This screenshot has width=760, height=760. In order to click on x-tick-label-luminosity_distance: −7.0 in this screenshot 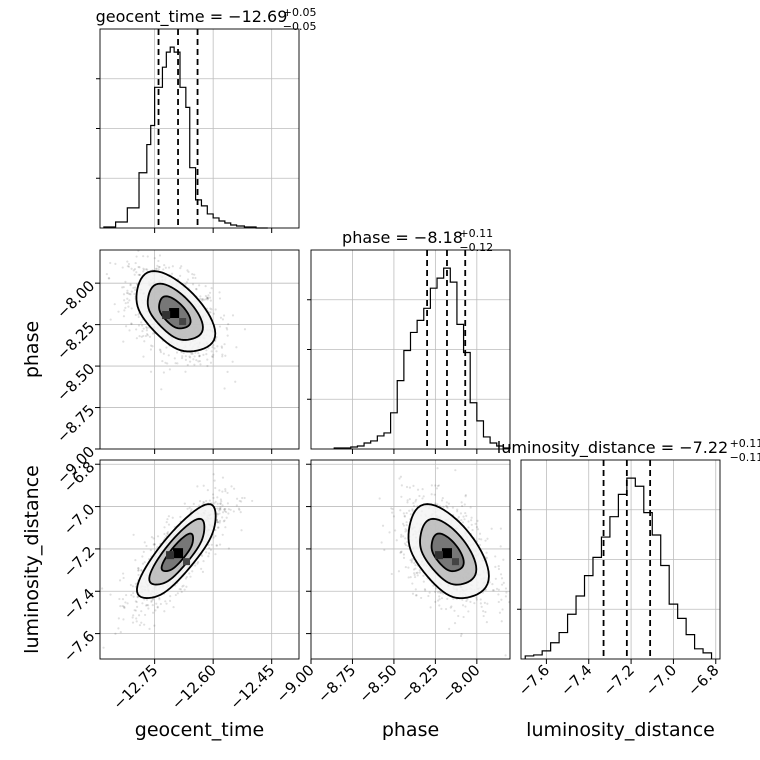, I will do `click(661, 680)`.